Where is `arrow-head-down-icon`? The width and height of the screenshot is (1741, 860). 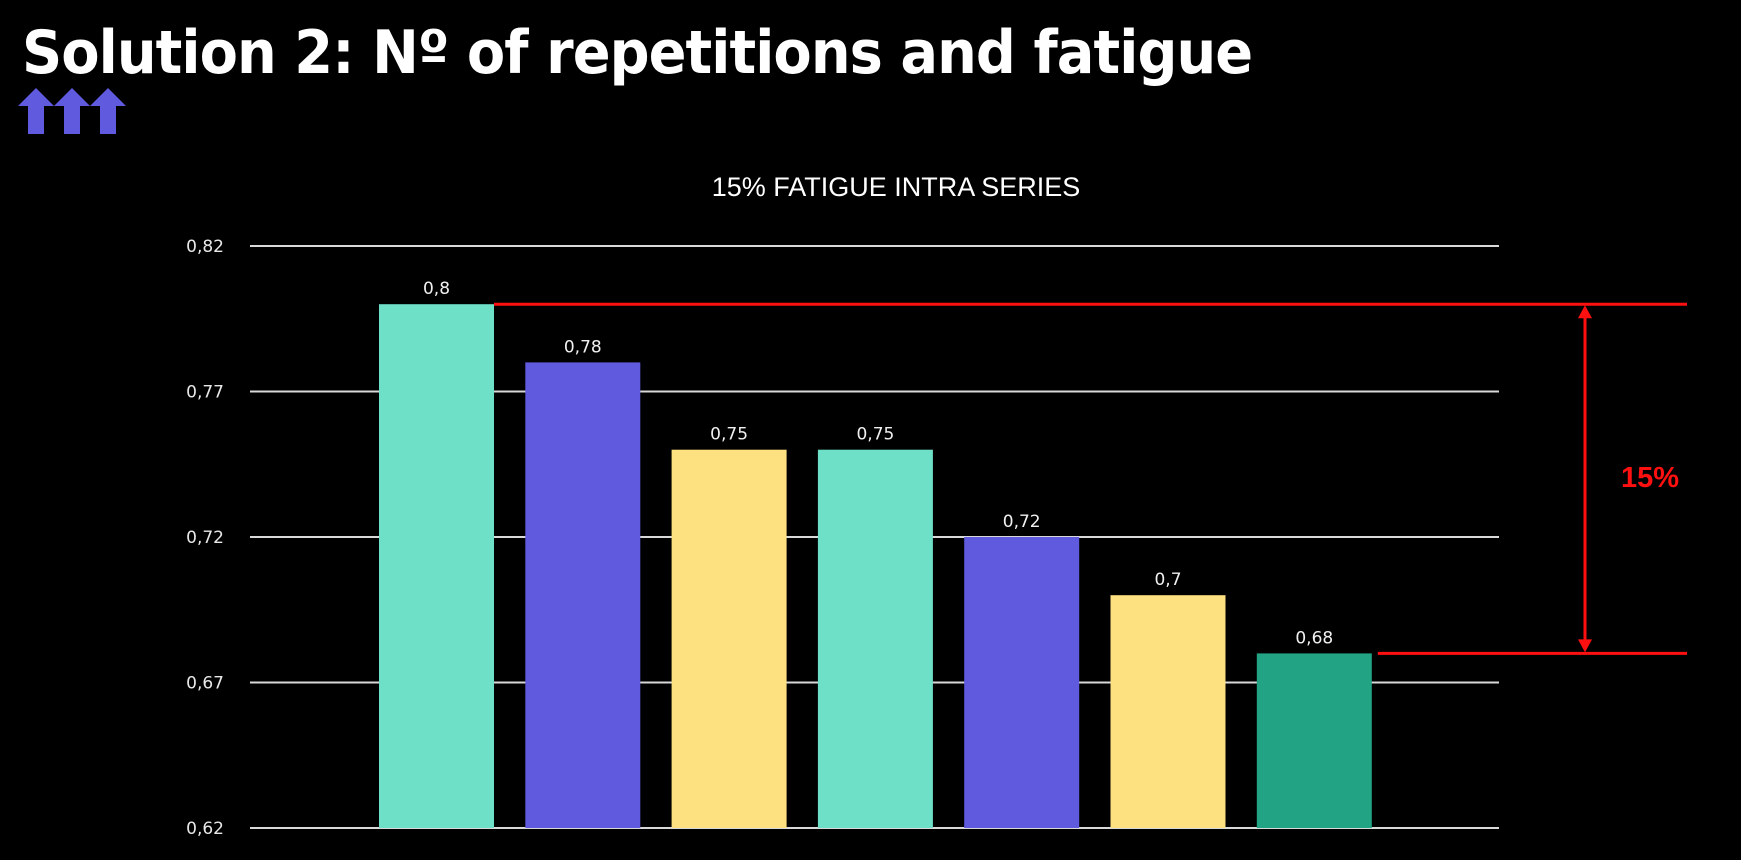 arrow-head-down-icon is located at coordinates (1585, 646).